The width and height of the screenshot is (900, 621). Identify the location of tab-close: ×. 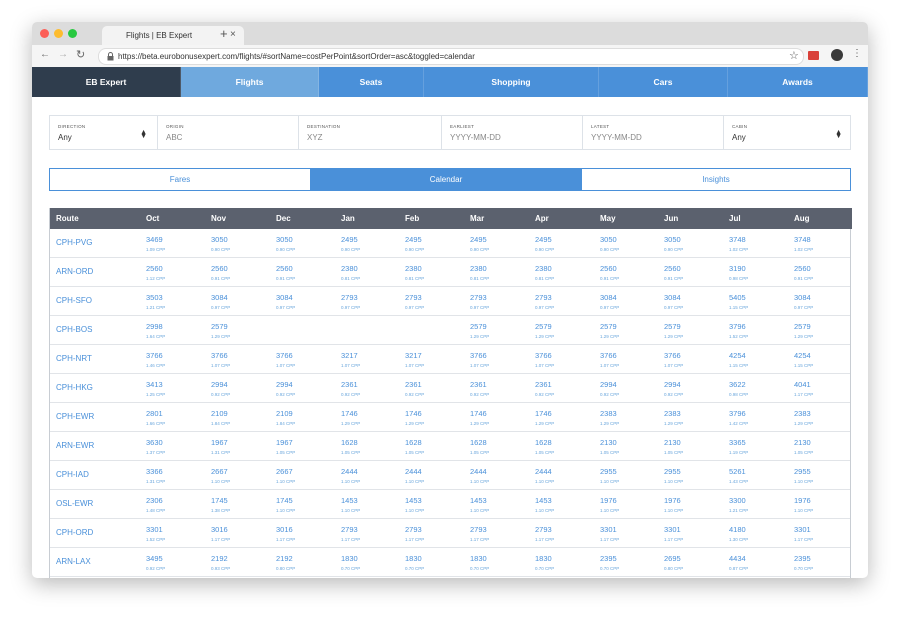
(233, 34).